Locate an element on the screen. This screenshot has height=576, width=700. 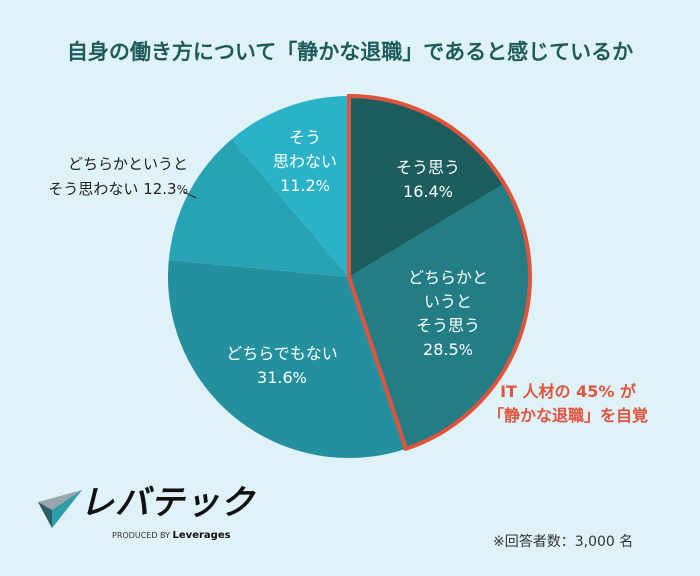
logo-sub-prefix: PRODUCED BY is located at coordinates (141, 535).